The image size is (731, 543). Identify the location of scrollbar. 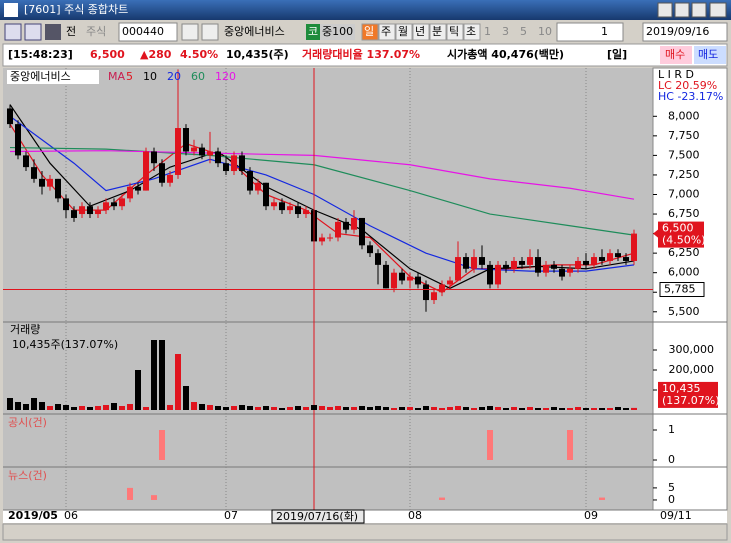
(365, 532).